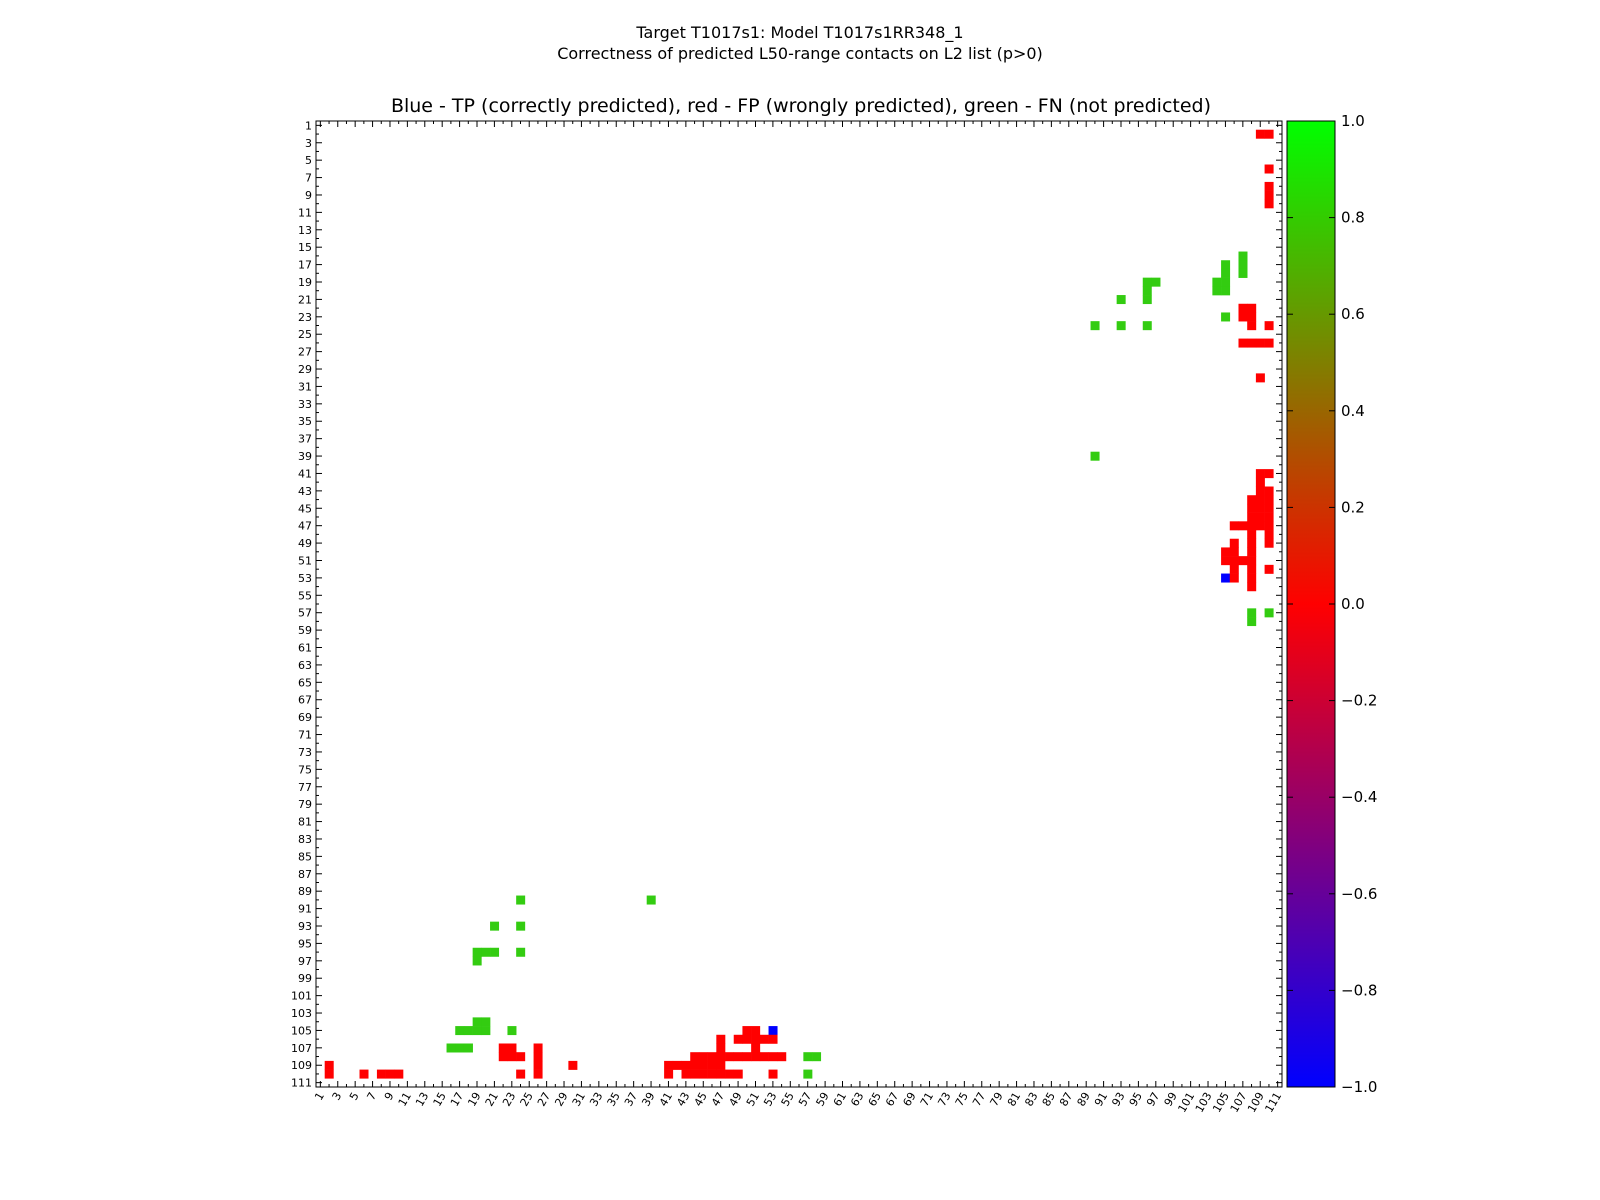 This screenshot has width=1600, height=1200. I want to click on x-tick-label: 111, so click(1273, 1102).